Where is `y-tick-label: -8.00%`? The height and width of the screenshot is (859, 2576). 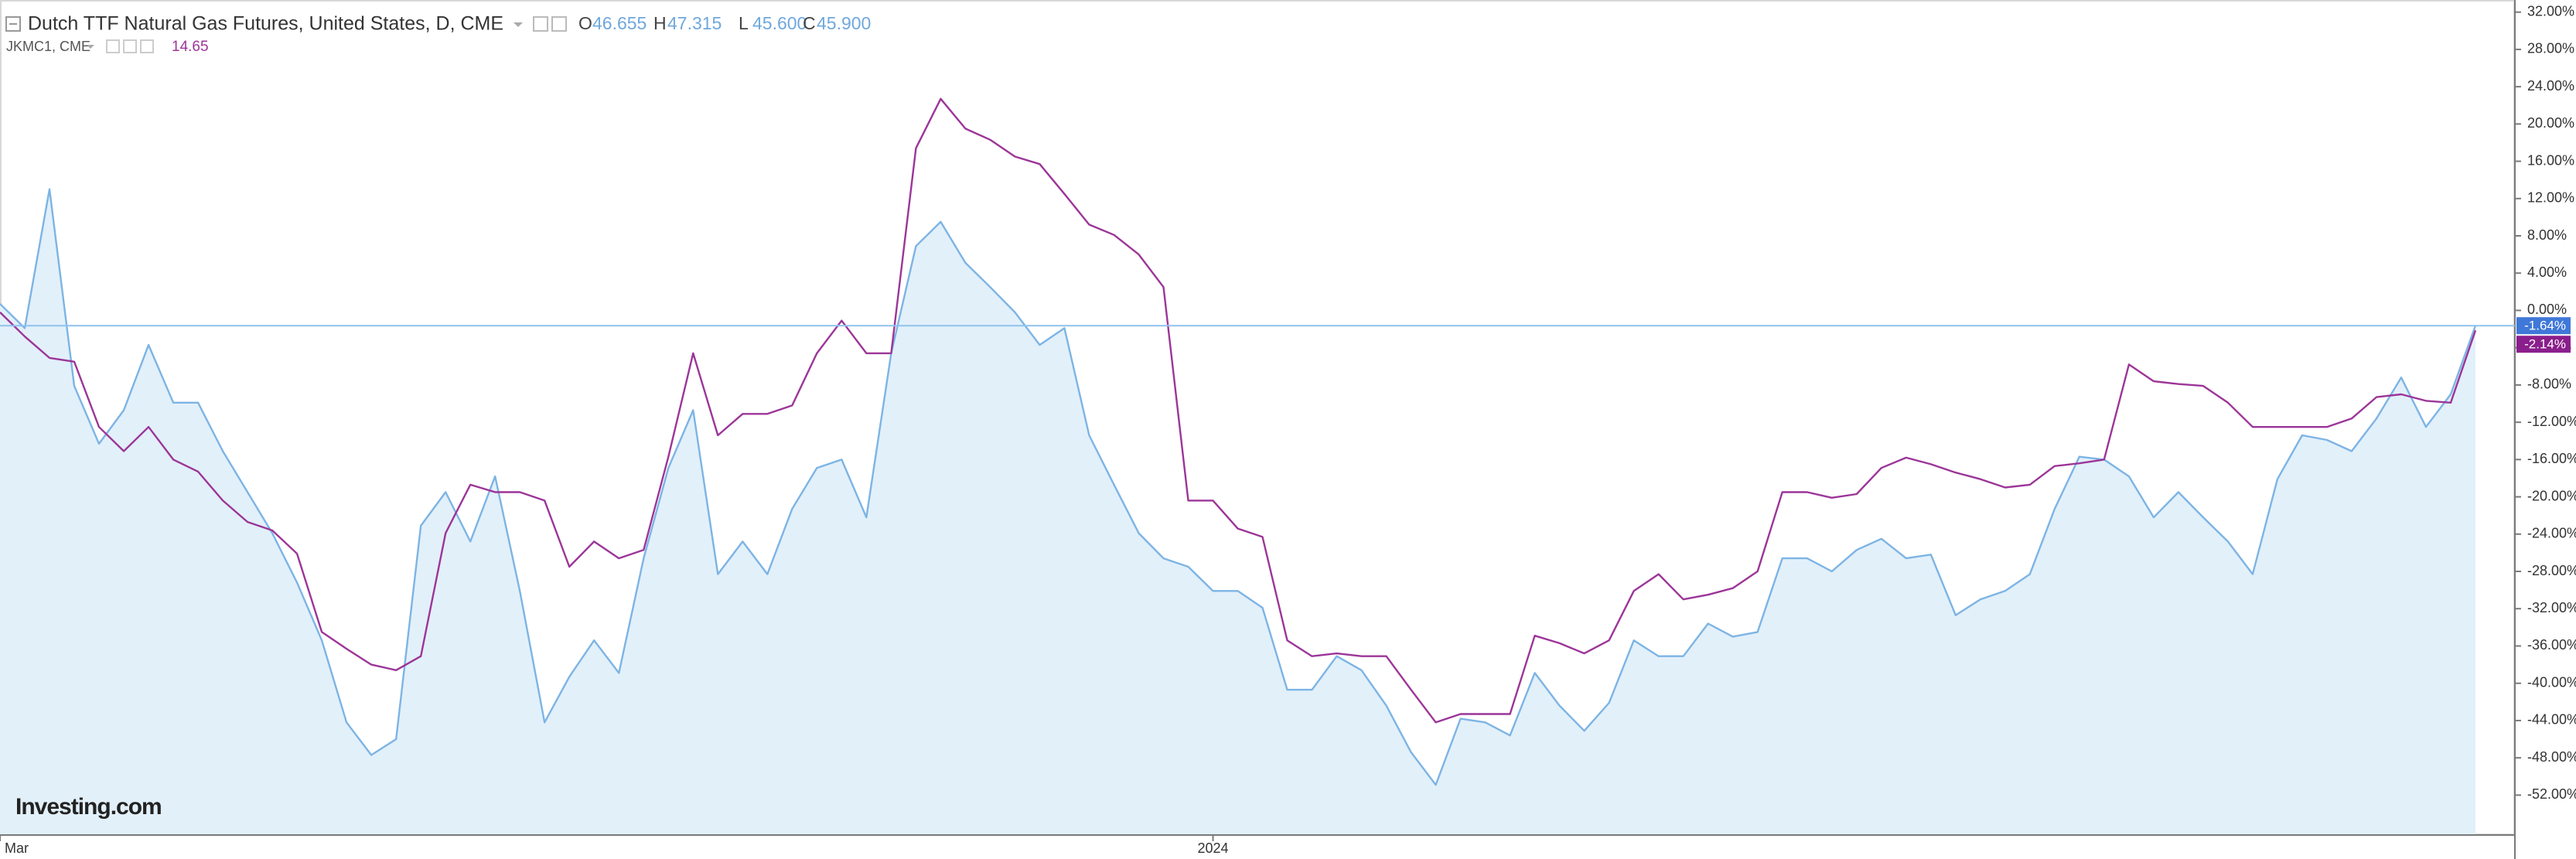 y-tick-label: -8.00% is located at coordinates (2549, 385).